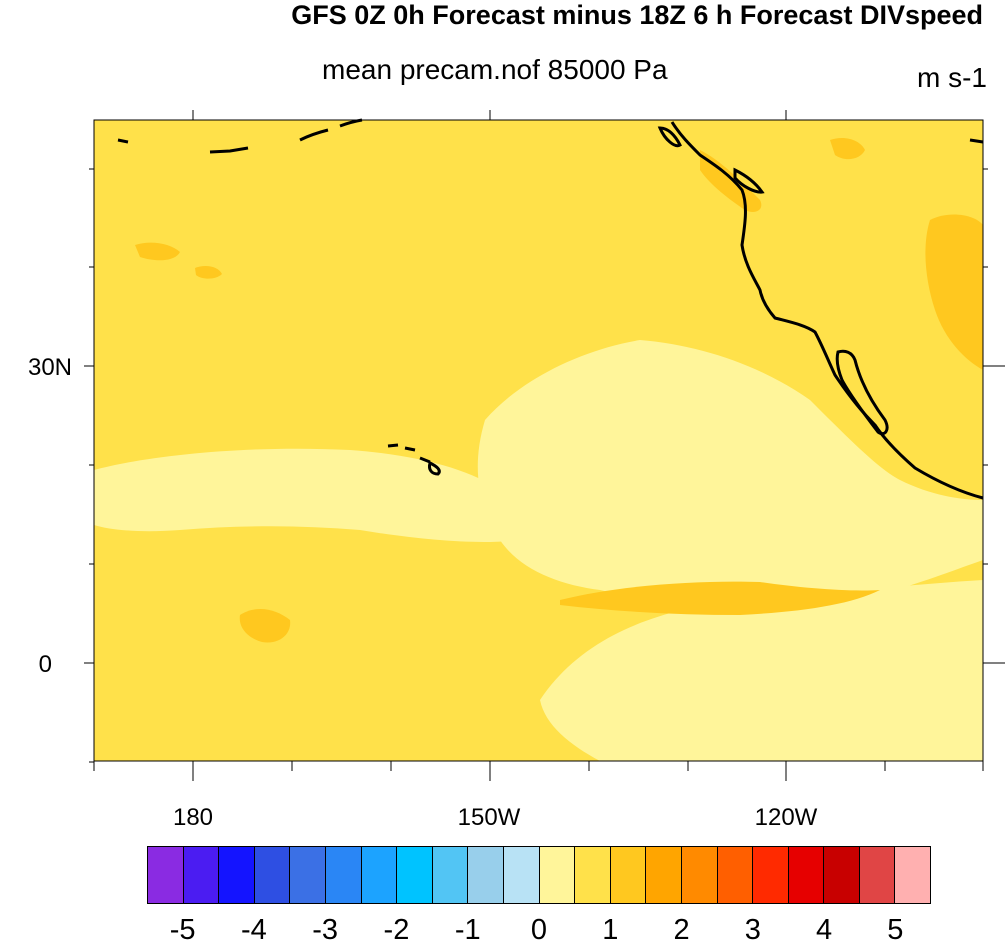 The width and height of the screenshot is (1005, 948). What do you see at coordinates (786, 817) in the screenshot?
I see `lon-label-120w: 120W` at bounding box center [786, 817].